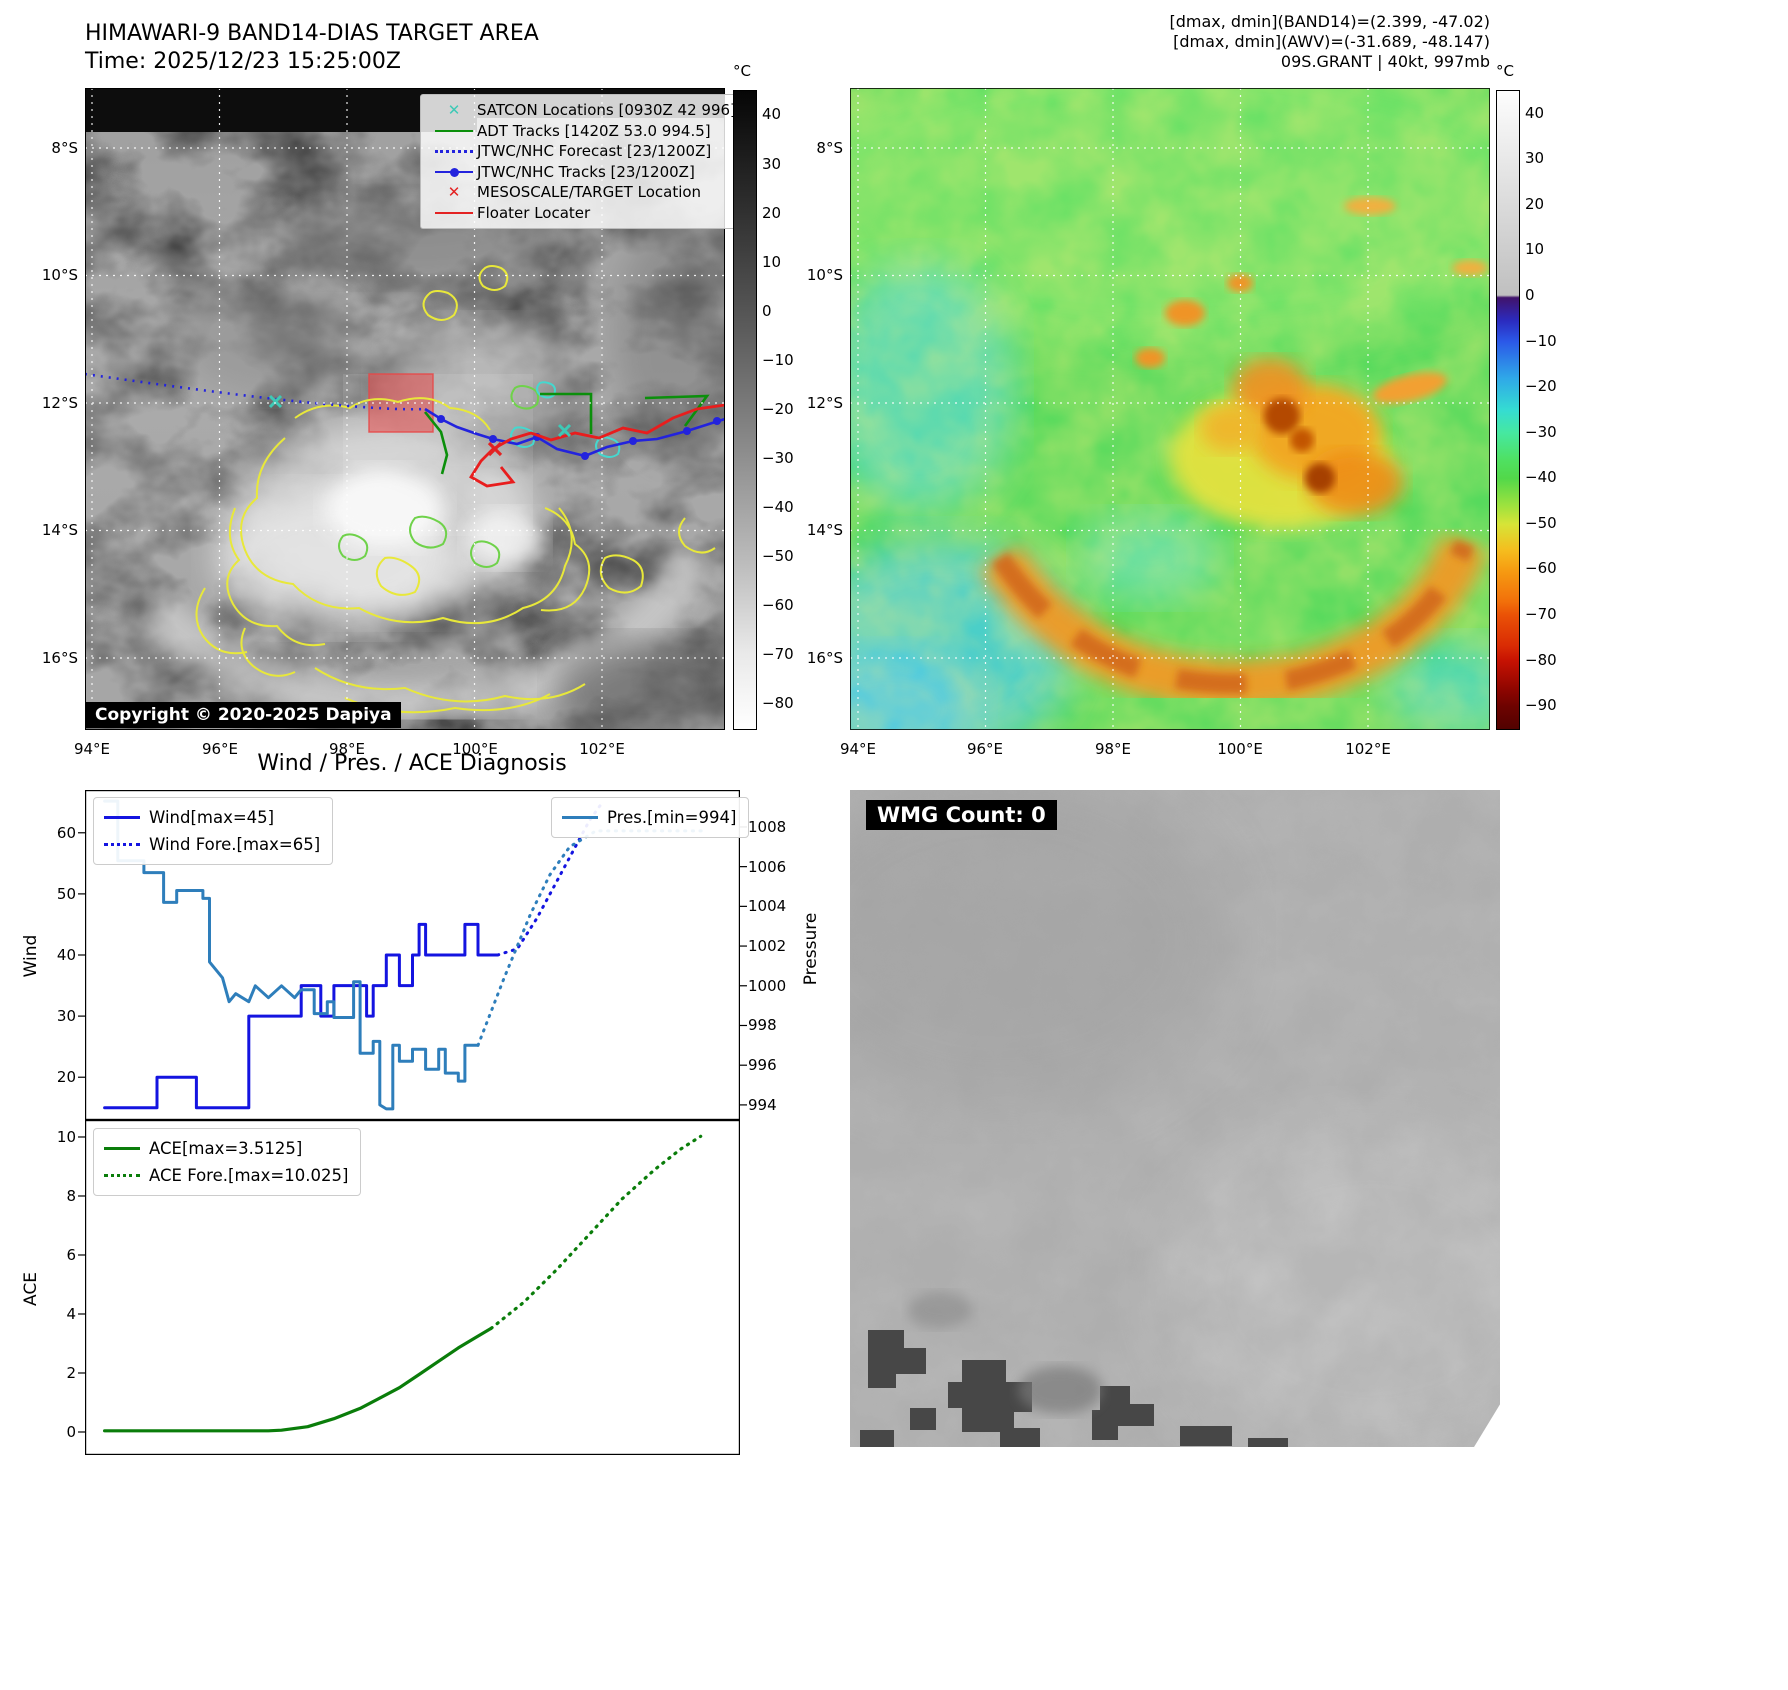 This screenshot has height=1690, width=1788. What do you see at coordinates (824, 275) in the screenshot?
I see `lat-tick: 10°S` at bounding box center [824, 275].